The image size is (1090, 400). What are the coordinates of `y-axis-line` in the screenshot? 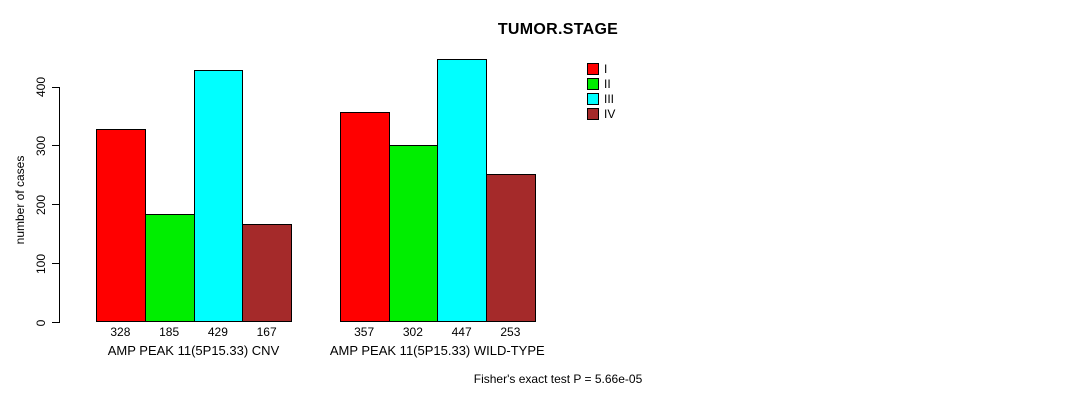 It's located at (59, 205).